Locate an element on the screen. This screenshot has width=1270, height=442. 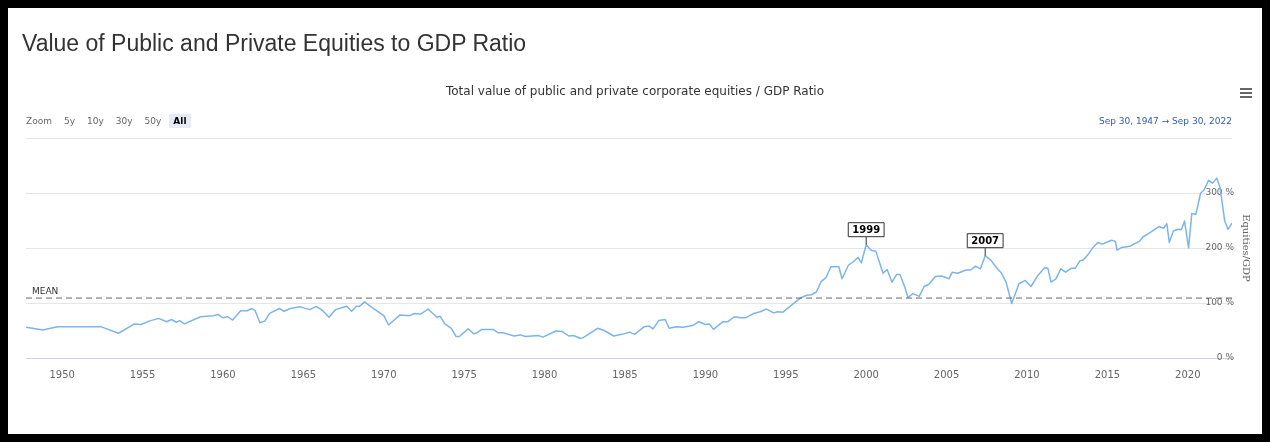
text: Zoom is located at coordinates (39, 121).